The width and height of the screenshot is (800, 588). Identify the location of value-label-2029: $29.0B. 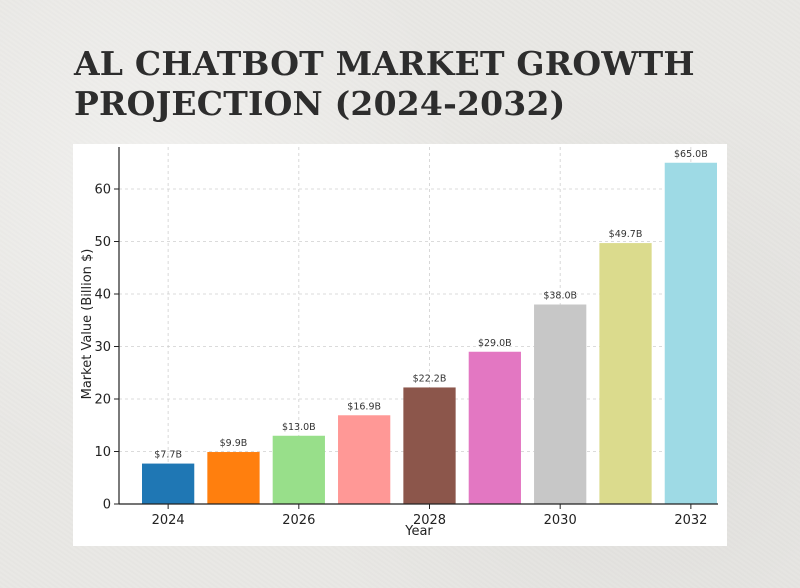
(495, 343).